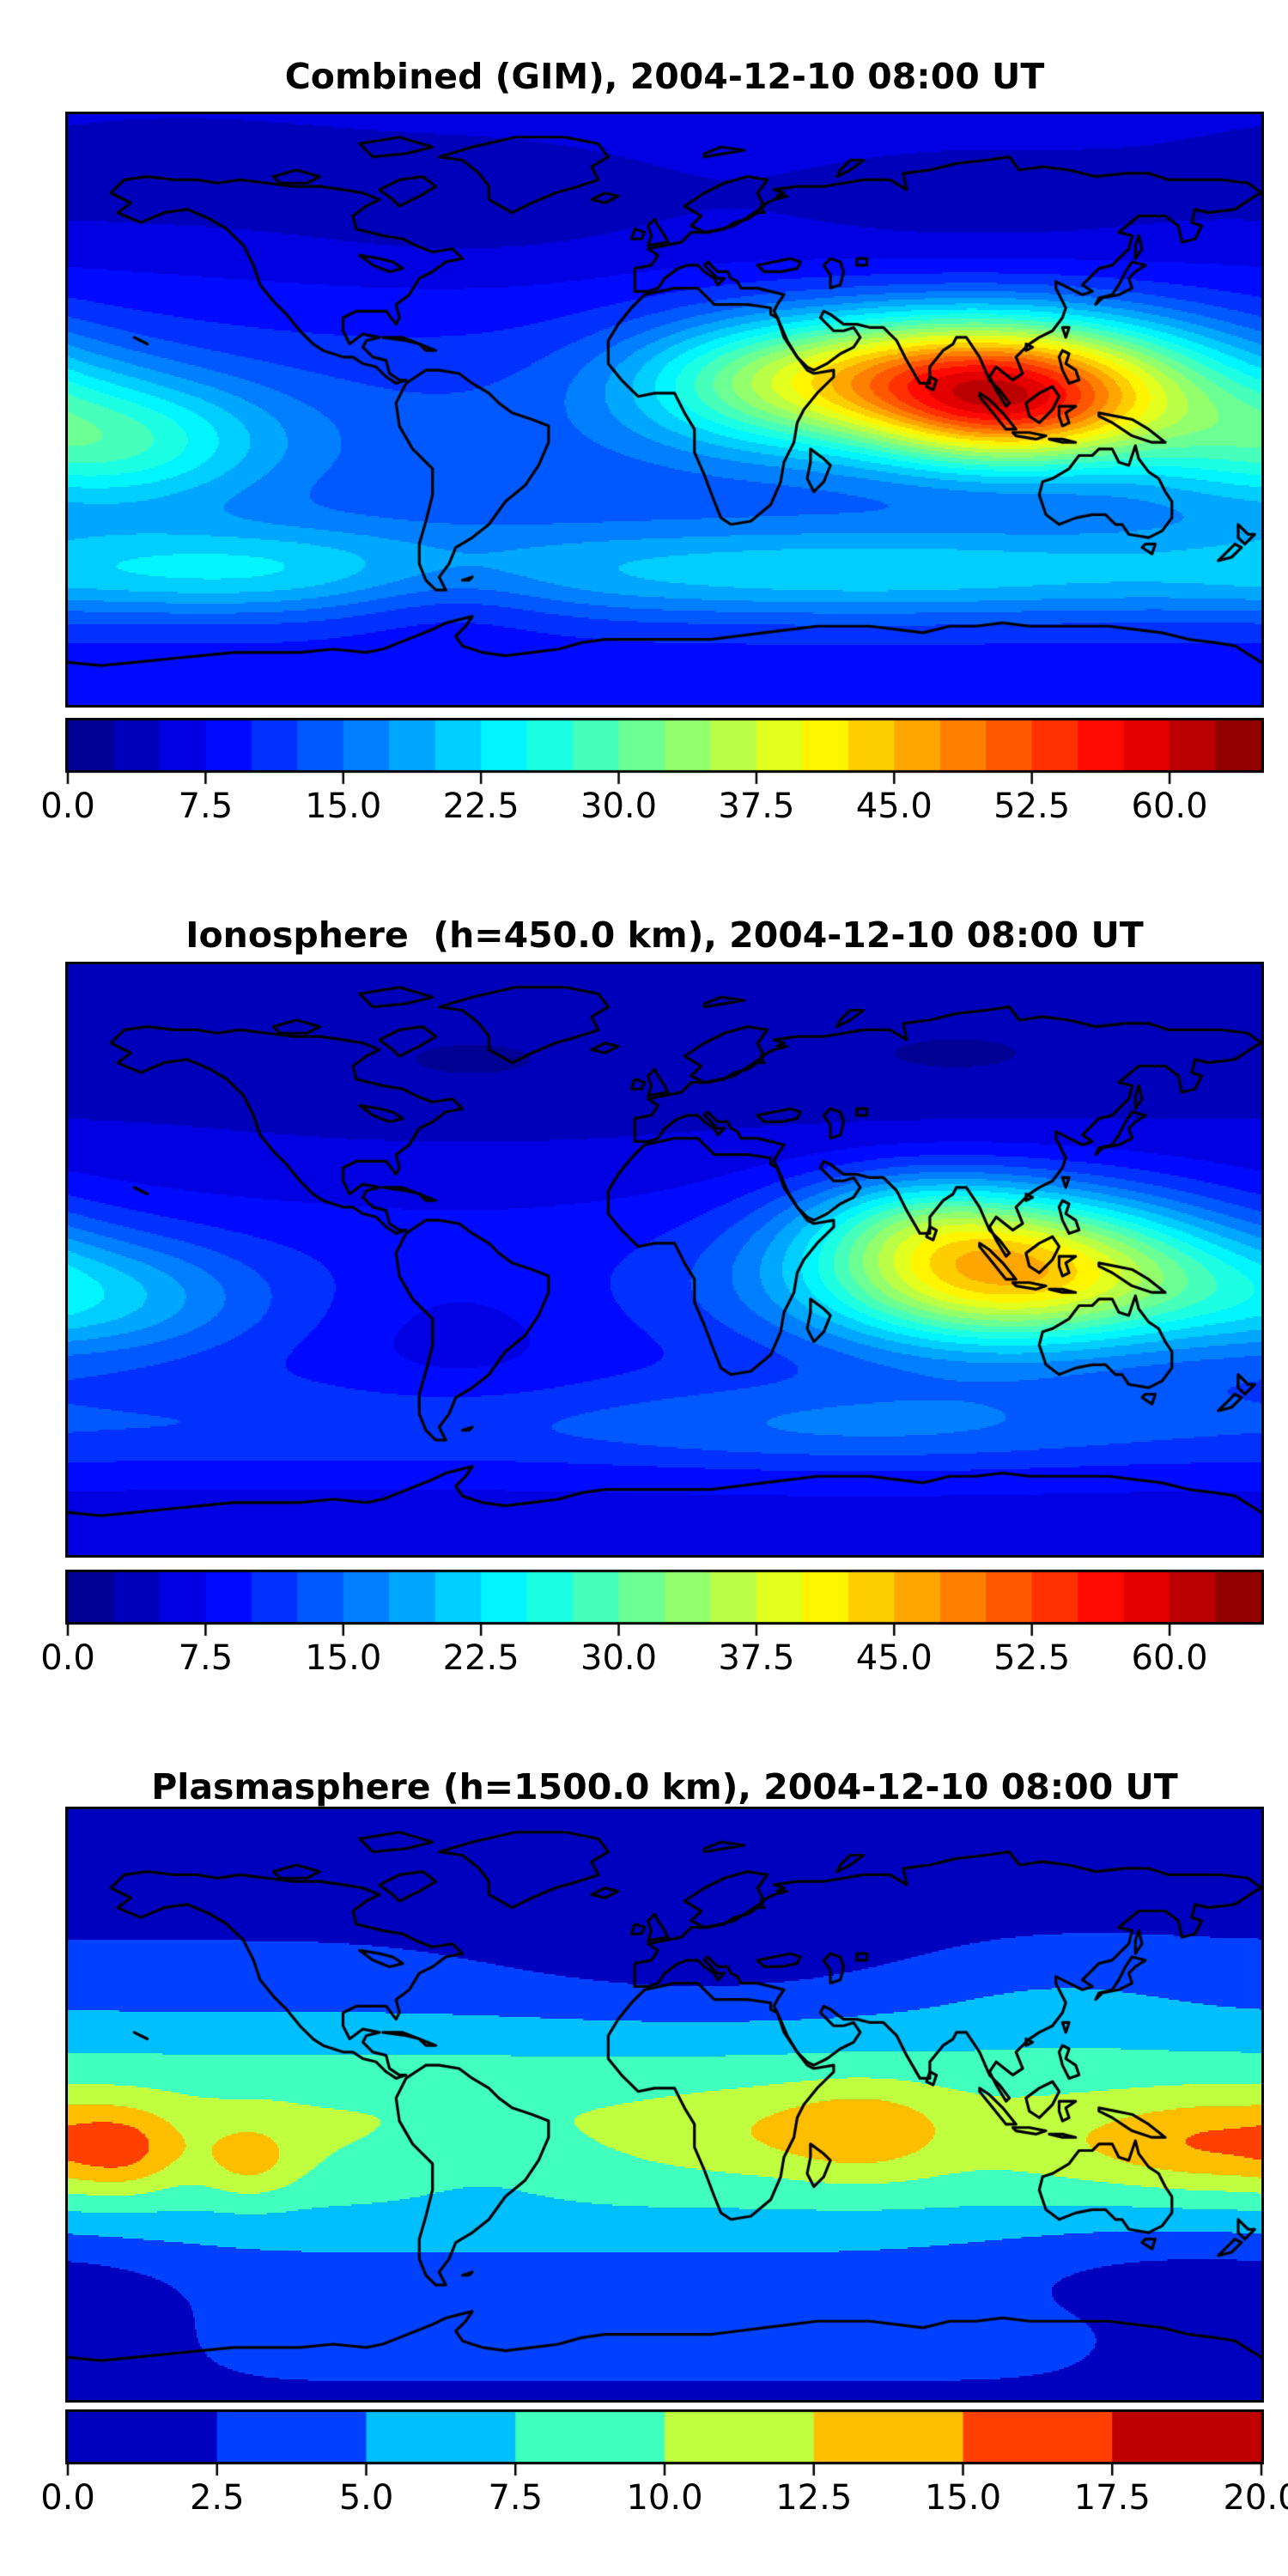 The width and height of the screenshot is (1288, 2576). I want to click on colorbar-ionosphere, so click(664, 1603).